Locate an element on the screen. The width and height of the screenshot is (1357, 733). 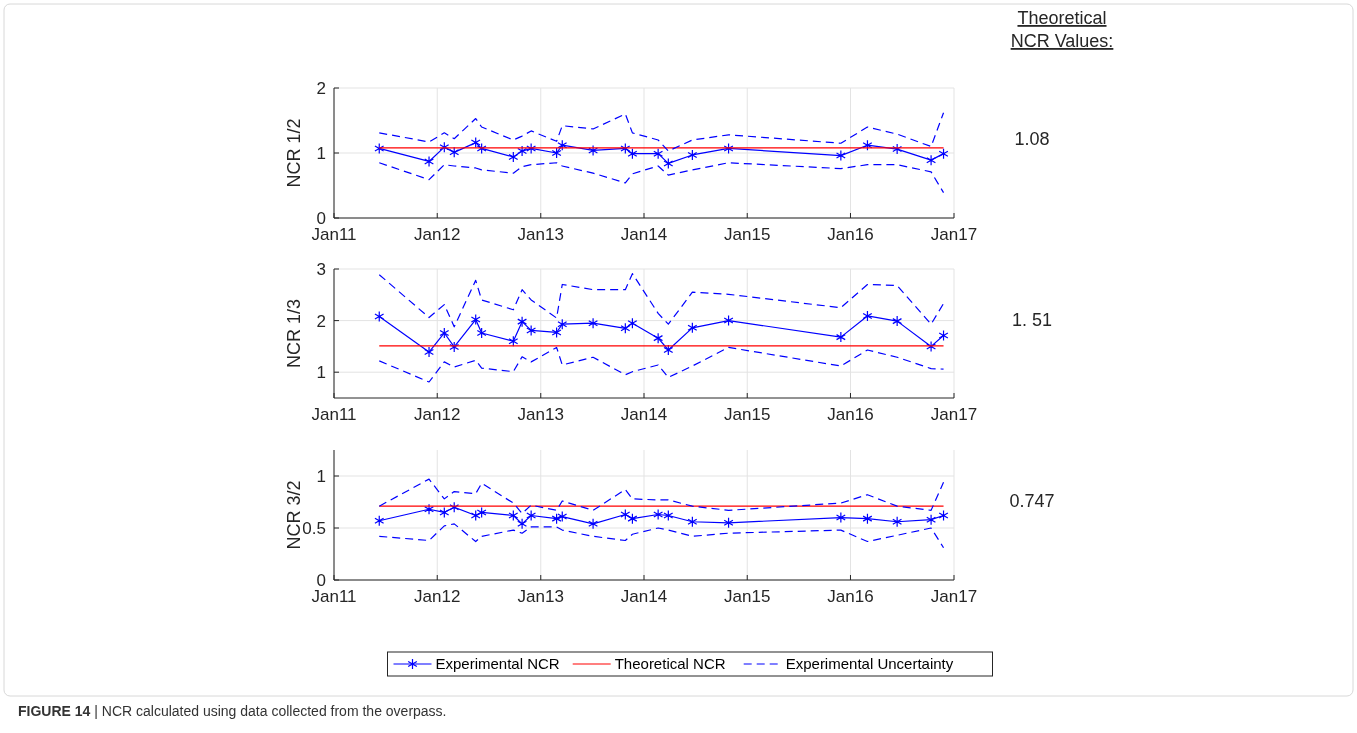
text: Theoretical NCR Values: is located at coordinates (1062, 29).